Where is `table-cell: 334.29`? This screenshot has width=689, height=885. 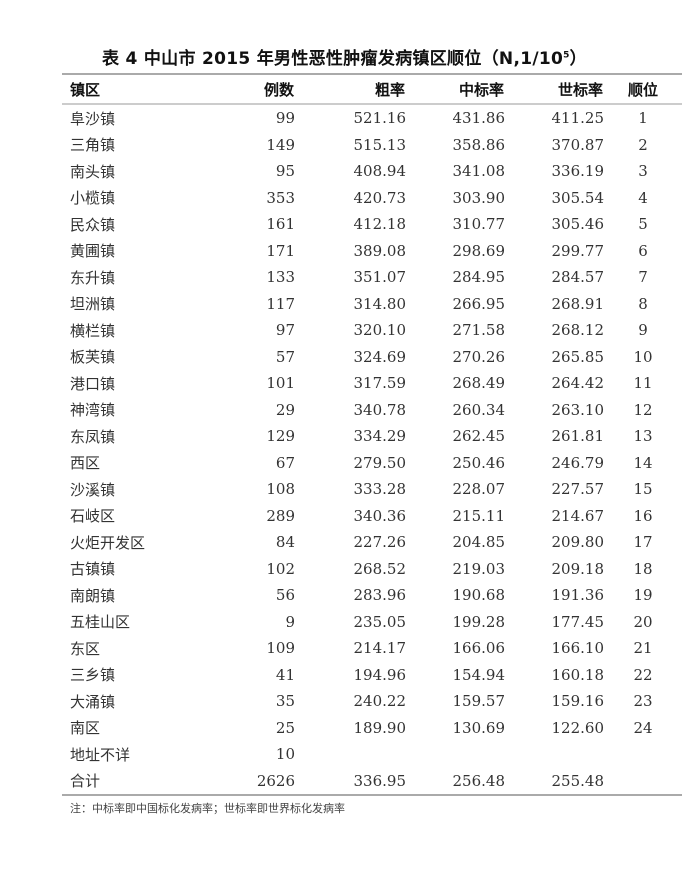
table-cell: 334.29 is located at coordinates (380, 436).